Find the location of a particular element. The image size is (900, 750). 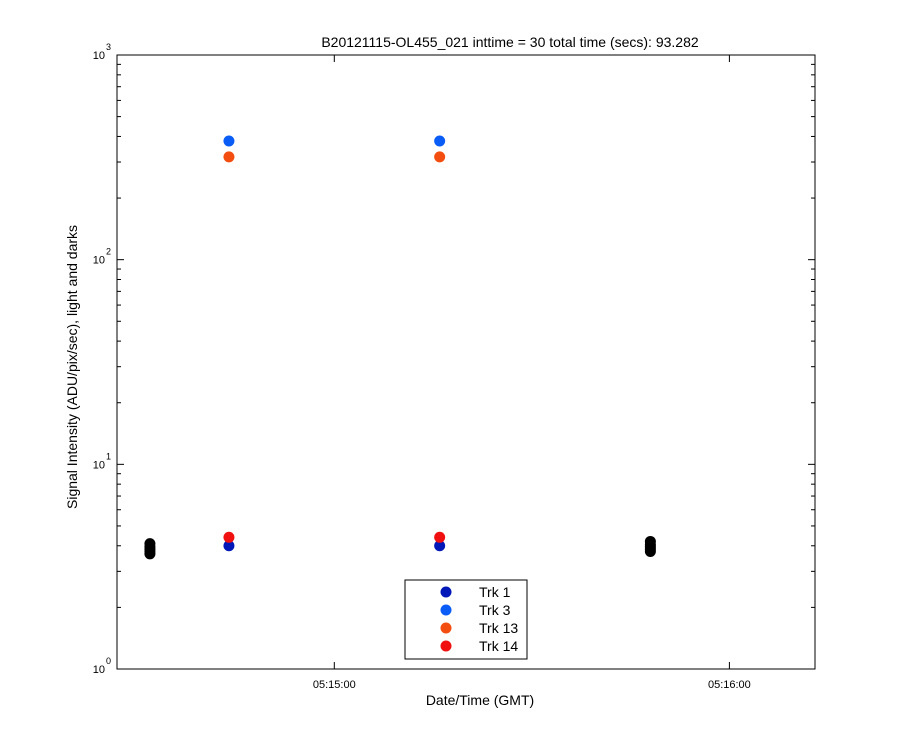

y-tick-exponent: 1 is located at coordinates (108, 456).